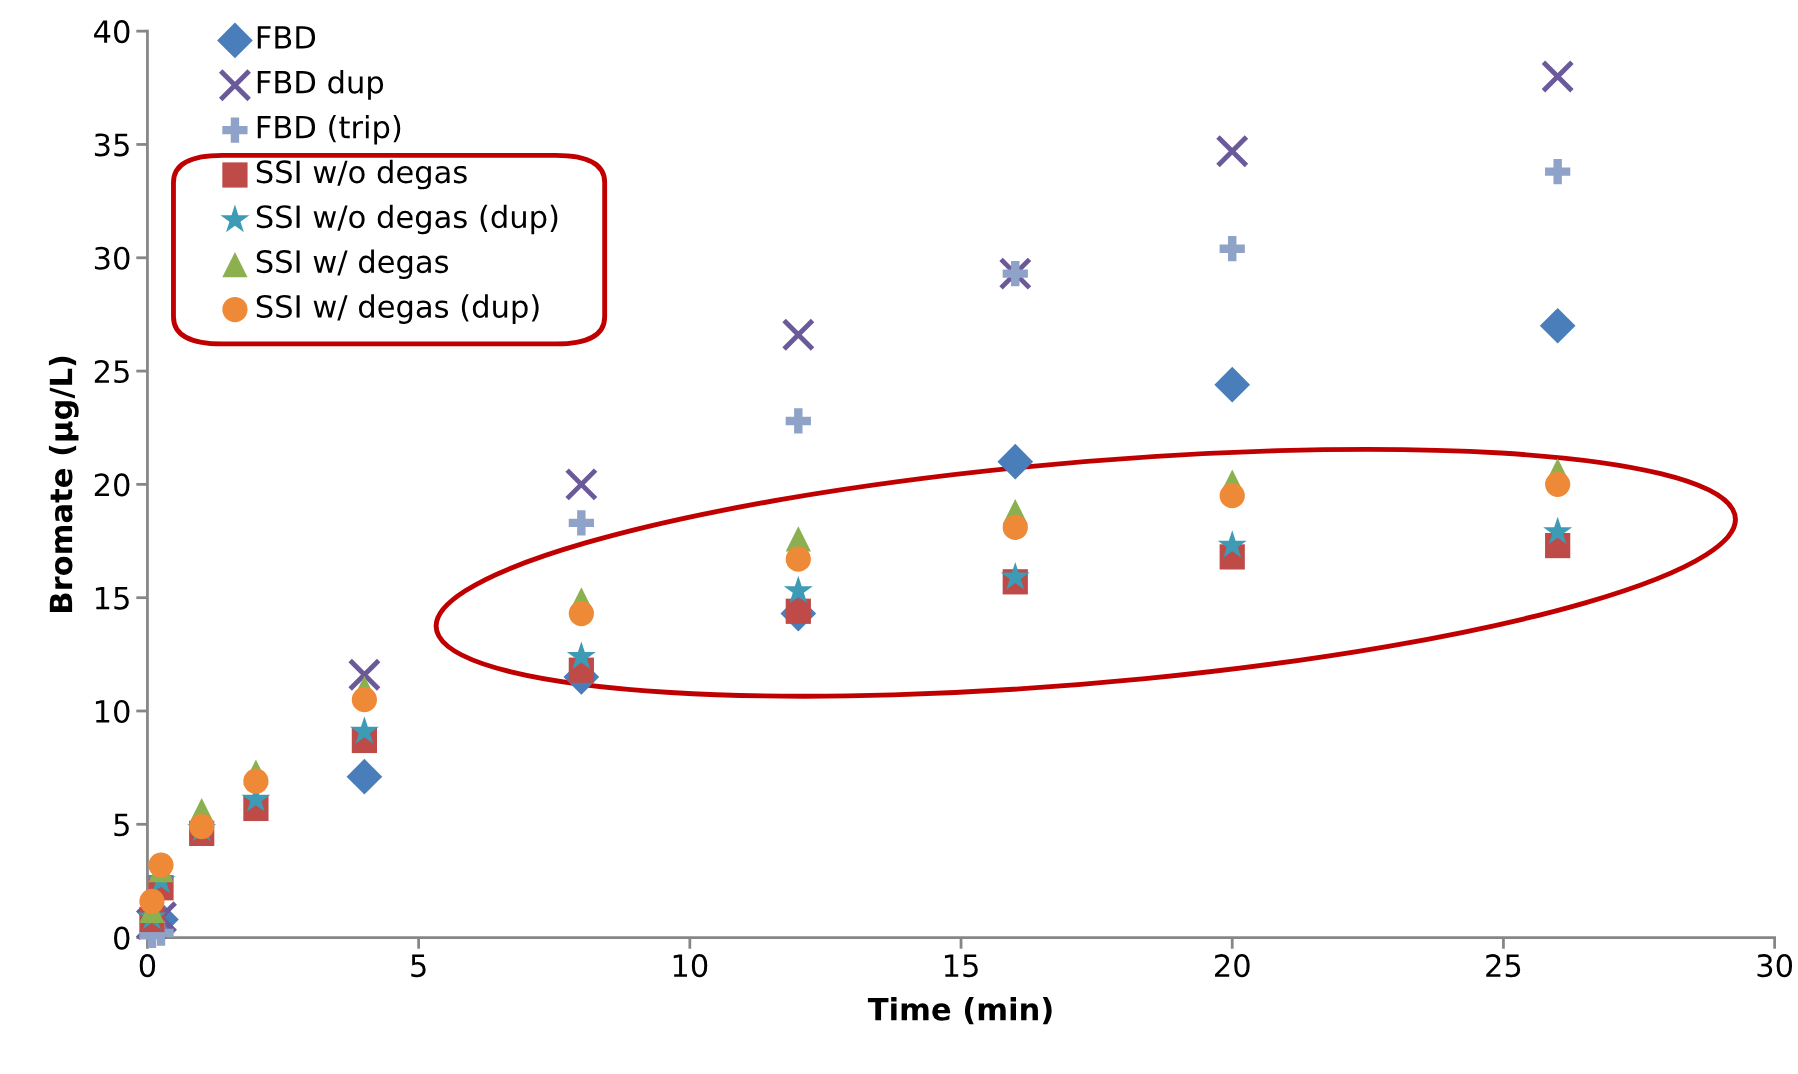  What do you see at coordinates (63, 484) in the screenshot?
I see `y-axis-title: Bromate (µg/L)` at bounding box center [63, 484].